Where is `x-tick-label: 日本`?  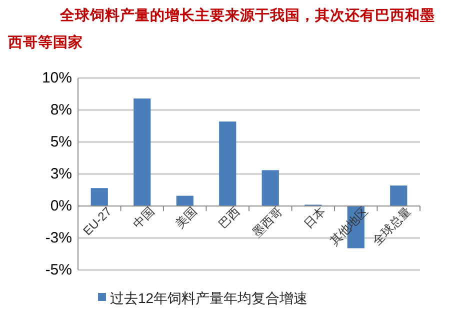 x-tick-label: 日本 is located at coordinates (314, 218).